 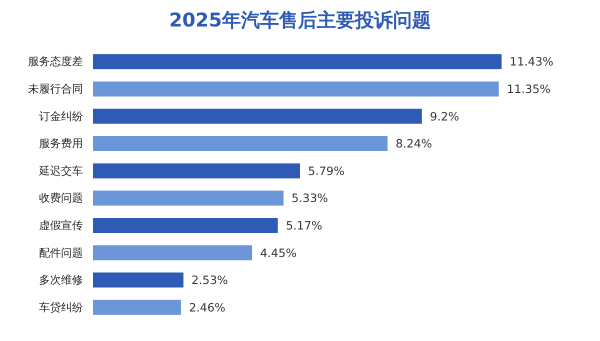 What do you see at coordinates (61, 143) in the screenshot?
I see `y-tick-label: 服务费用` at bounding box center [61, 143].